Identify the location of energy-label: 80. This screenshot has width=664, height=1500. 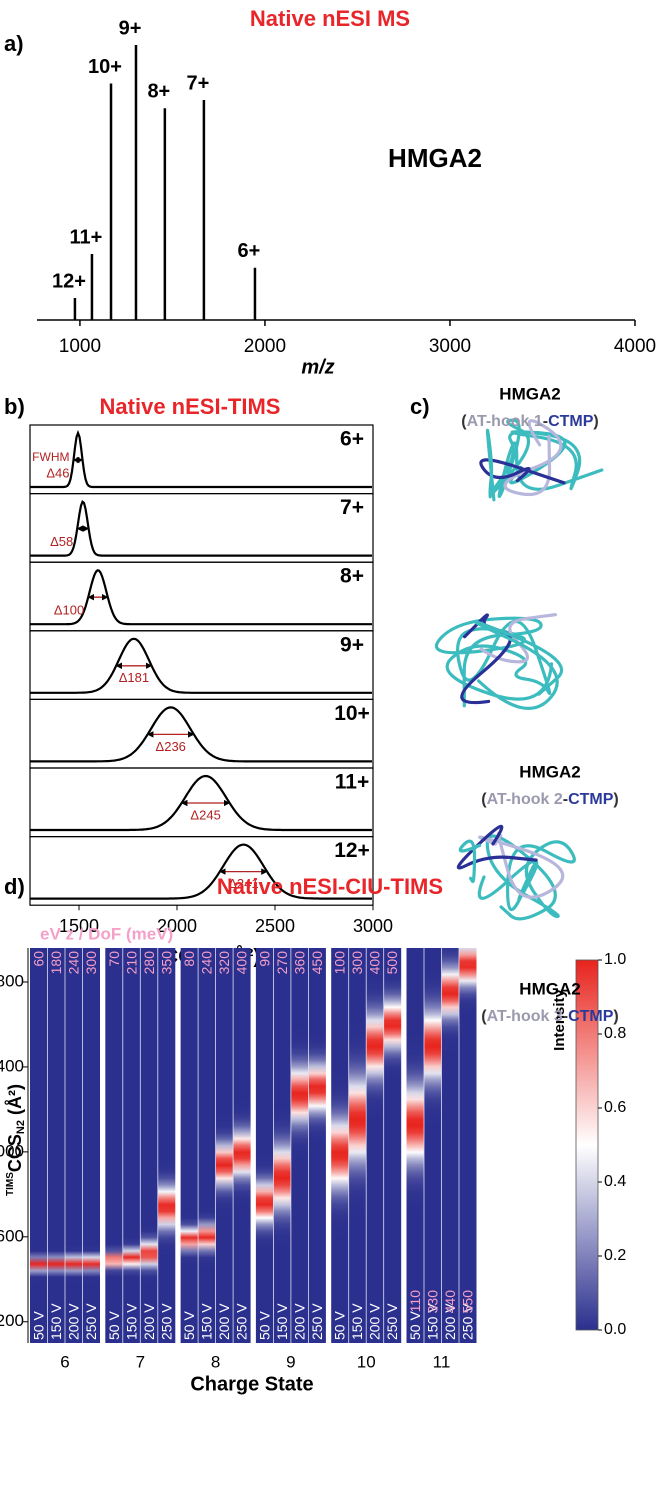
(189, 959).